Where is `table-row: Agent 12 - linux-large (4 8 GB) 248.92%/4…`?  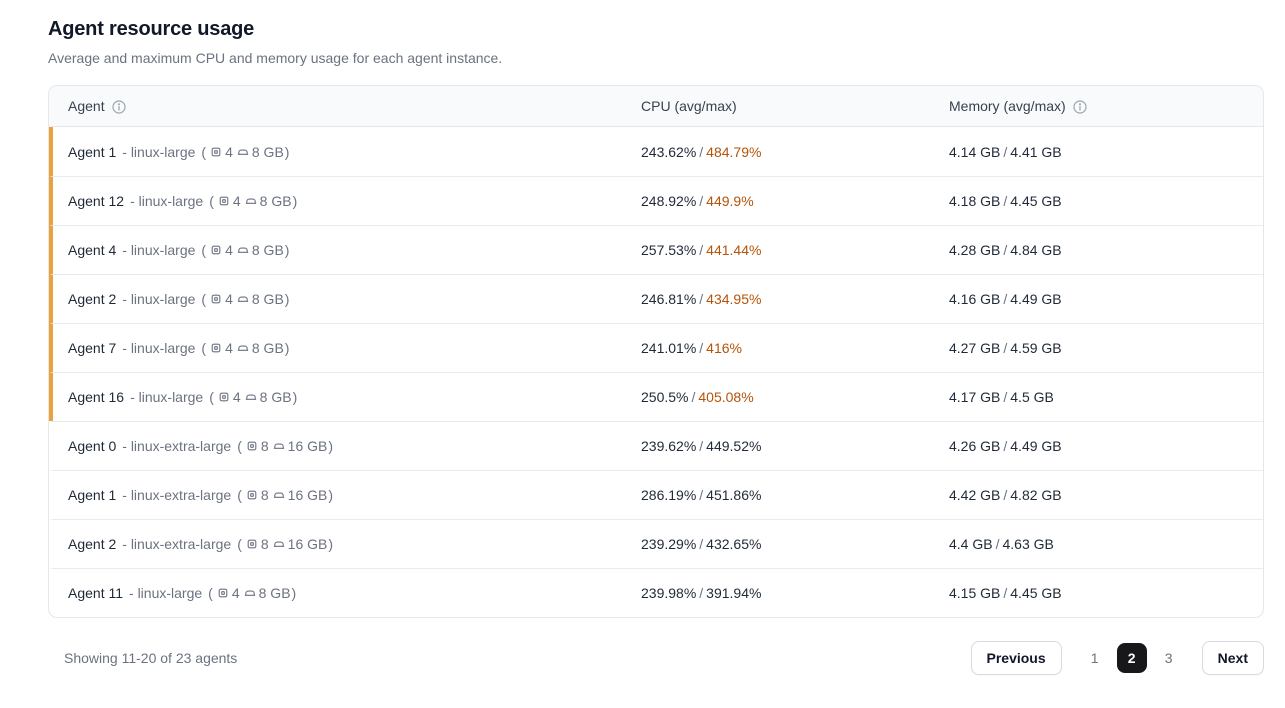 table-row: Agent 12 - linux-large (4 8 GB) 248.92%/4… is located at coordinates (656, 200).